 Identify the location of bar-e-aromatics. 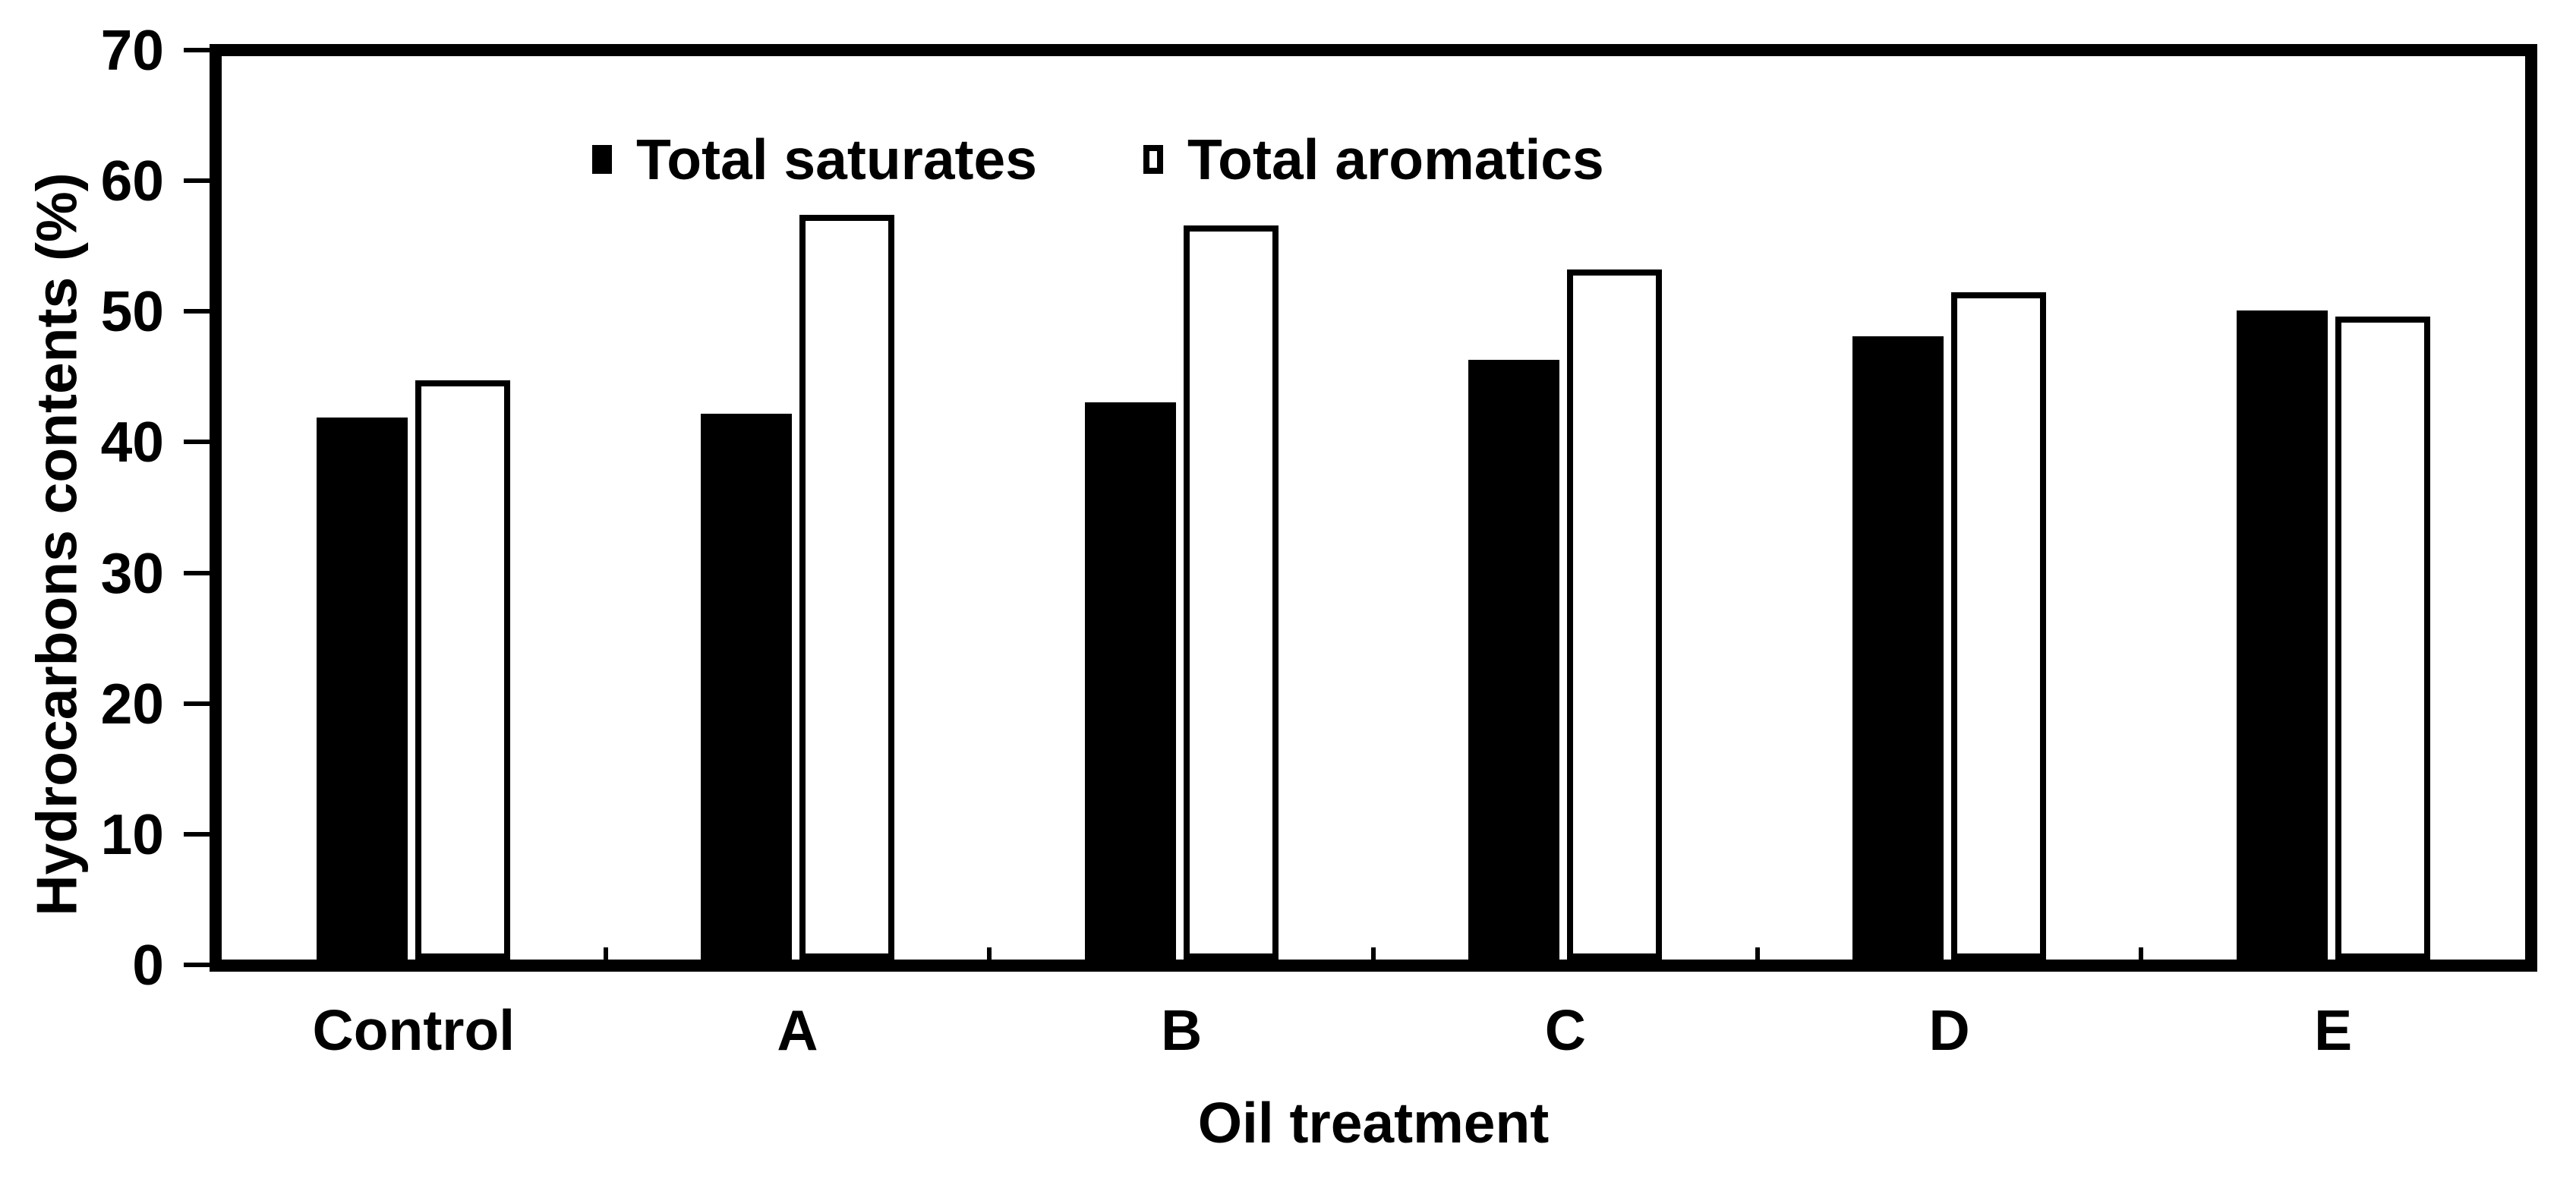
(2382, 638).